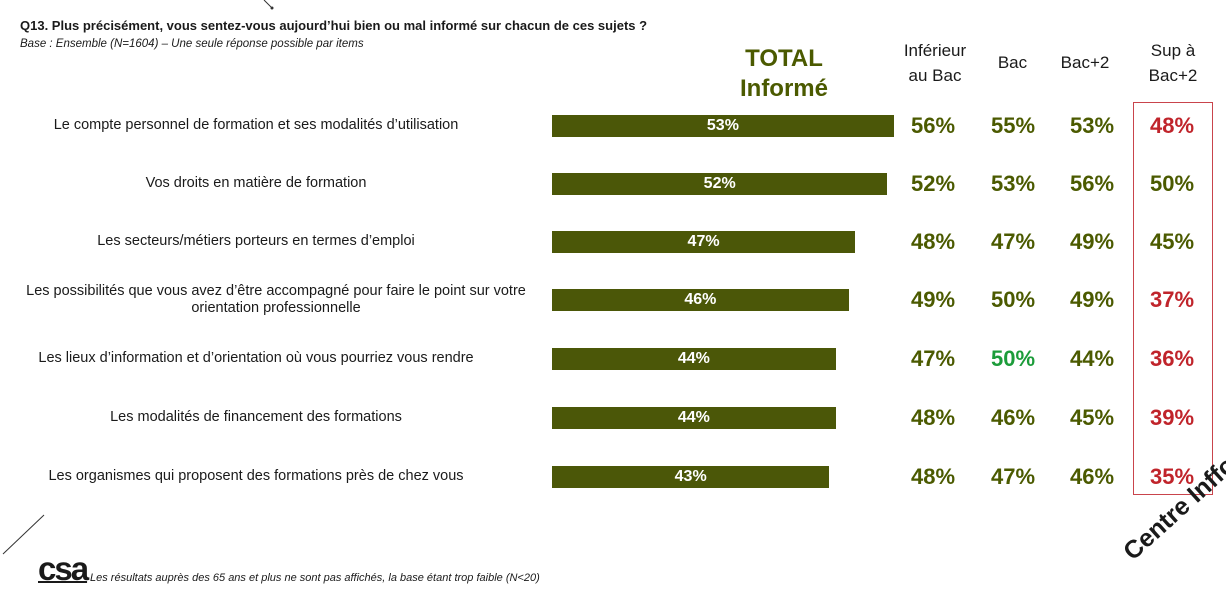 The width and height of the screenshot is (1226, 605). Describe the element at coordinates (784, 58) in the screenshot. I see `total-title-line1: TOTAL` at that location.